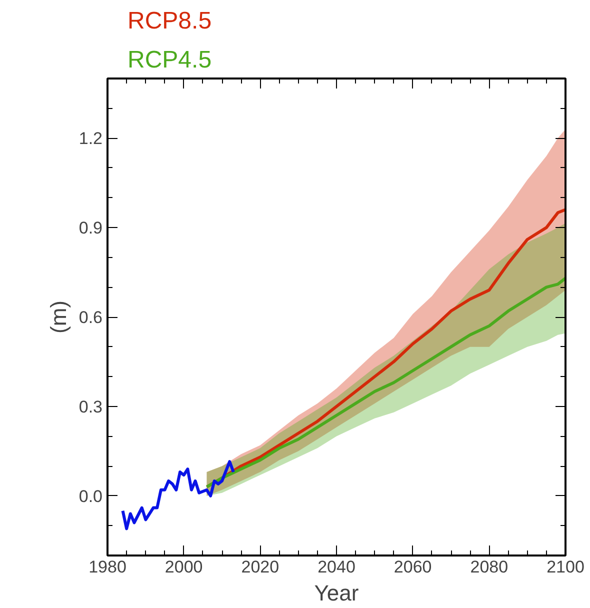 This screenshot has width=590, height=608. Describe the element at coordinates (90, 138) in the screenshot. I see `y-tick-label: 1.2` at that location.